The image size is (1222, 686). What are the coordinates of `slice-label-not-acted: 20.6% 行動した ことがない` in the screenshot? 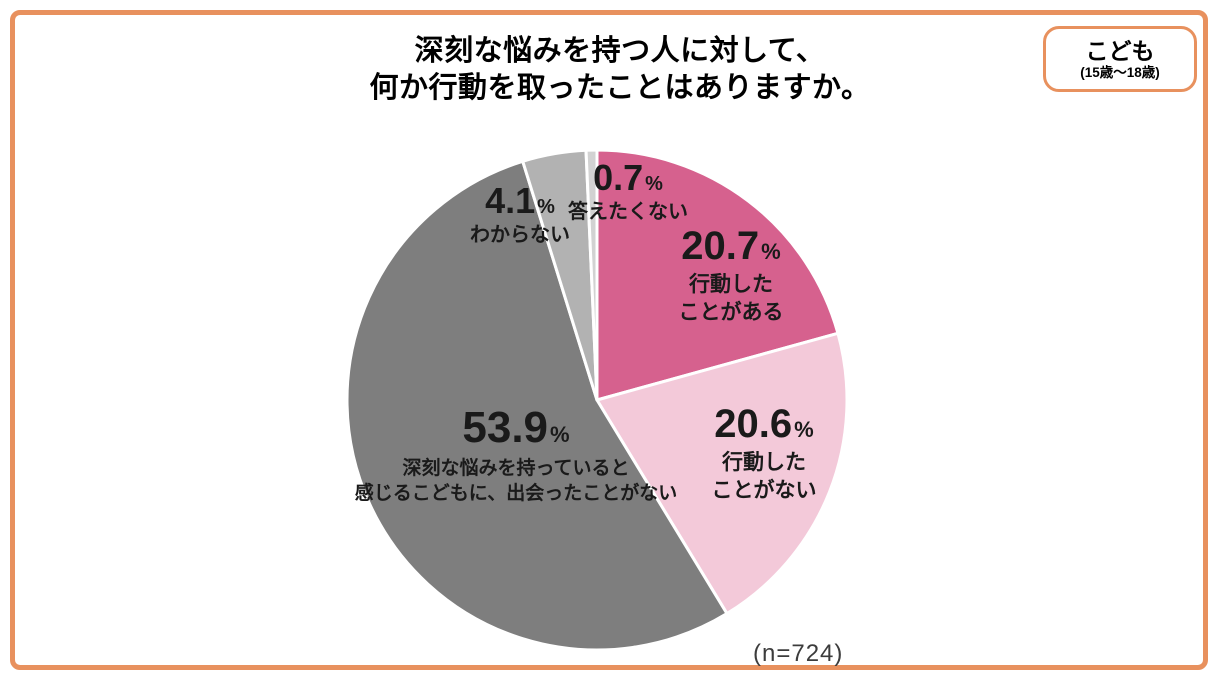 It's located at (764, 454).